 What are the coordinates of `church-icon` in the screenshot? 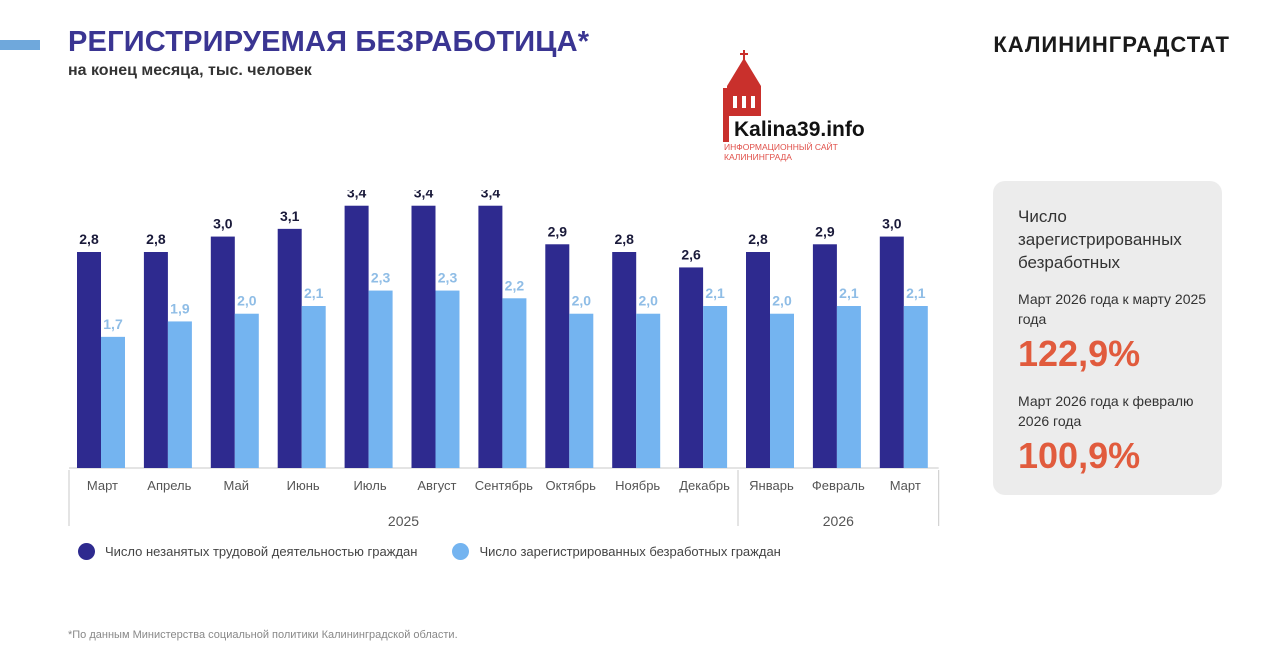 It's located at (742, 96).